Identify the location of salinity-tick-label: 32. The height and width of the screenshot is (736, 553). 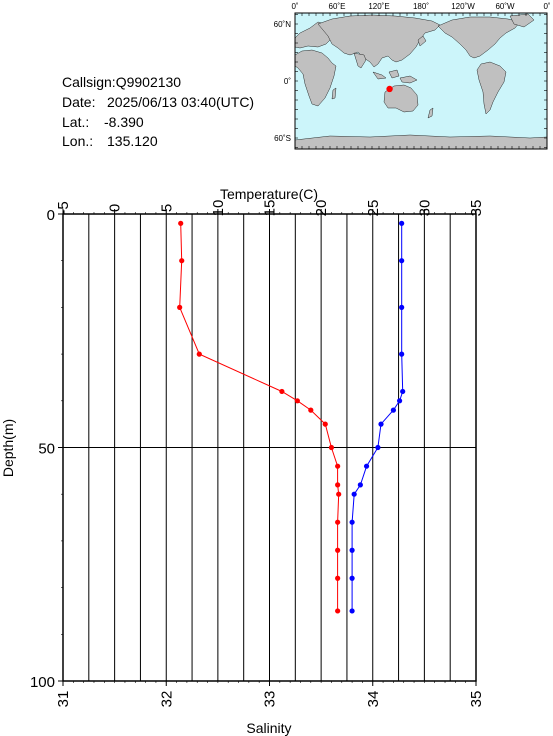
(166, 699).